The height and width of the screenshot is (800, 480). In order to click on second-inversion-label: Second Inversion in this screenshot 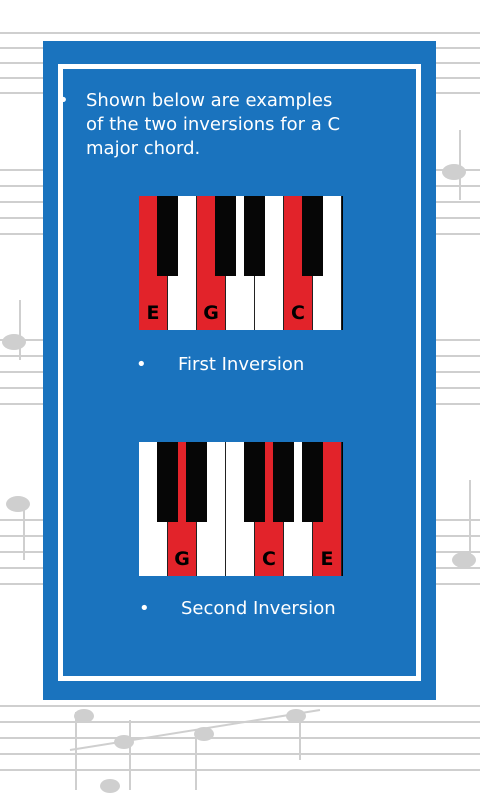, I will do `click(258, 608)`.